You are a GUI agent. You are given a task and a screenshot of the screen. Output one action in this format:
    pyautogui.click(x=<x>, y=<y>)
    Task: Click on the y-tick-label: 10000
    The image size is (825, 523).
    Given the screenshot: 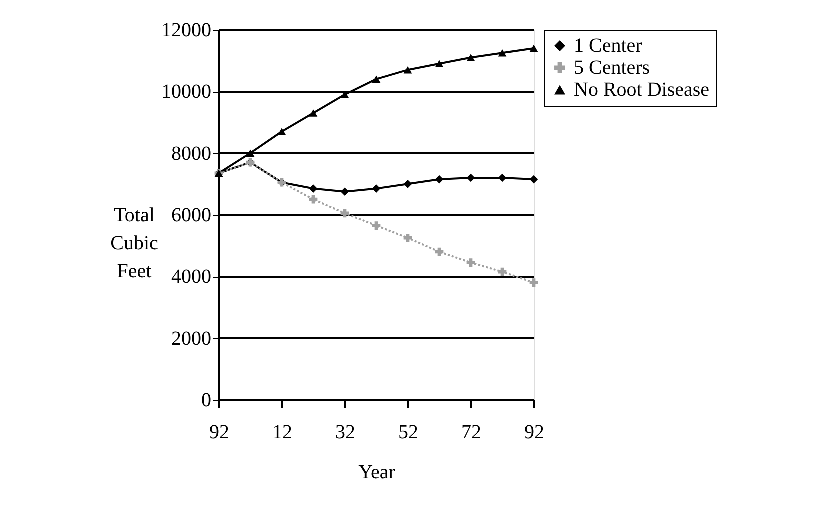 What is the action you would take?
    pyautogui.click(x=187, y=92)
    